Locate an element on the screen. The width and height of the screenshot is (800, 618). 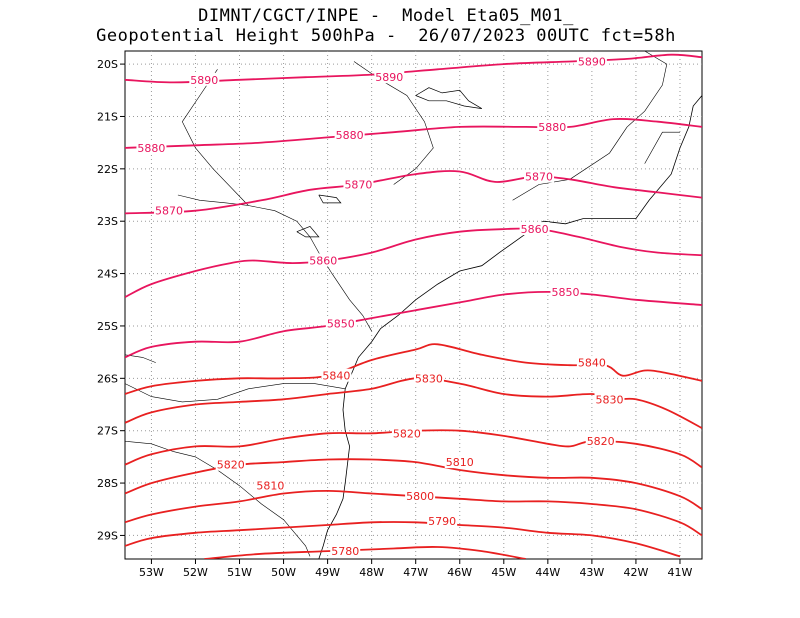
lat-tick-label: 21S is located at coordinates (107, 116).